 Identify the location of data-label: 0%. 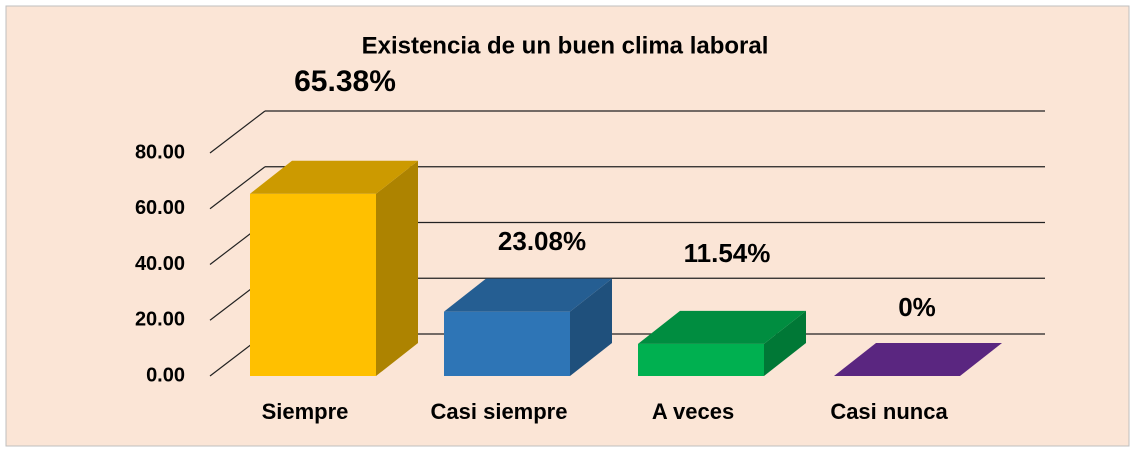
(917, 307).